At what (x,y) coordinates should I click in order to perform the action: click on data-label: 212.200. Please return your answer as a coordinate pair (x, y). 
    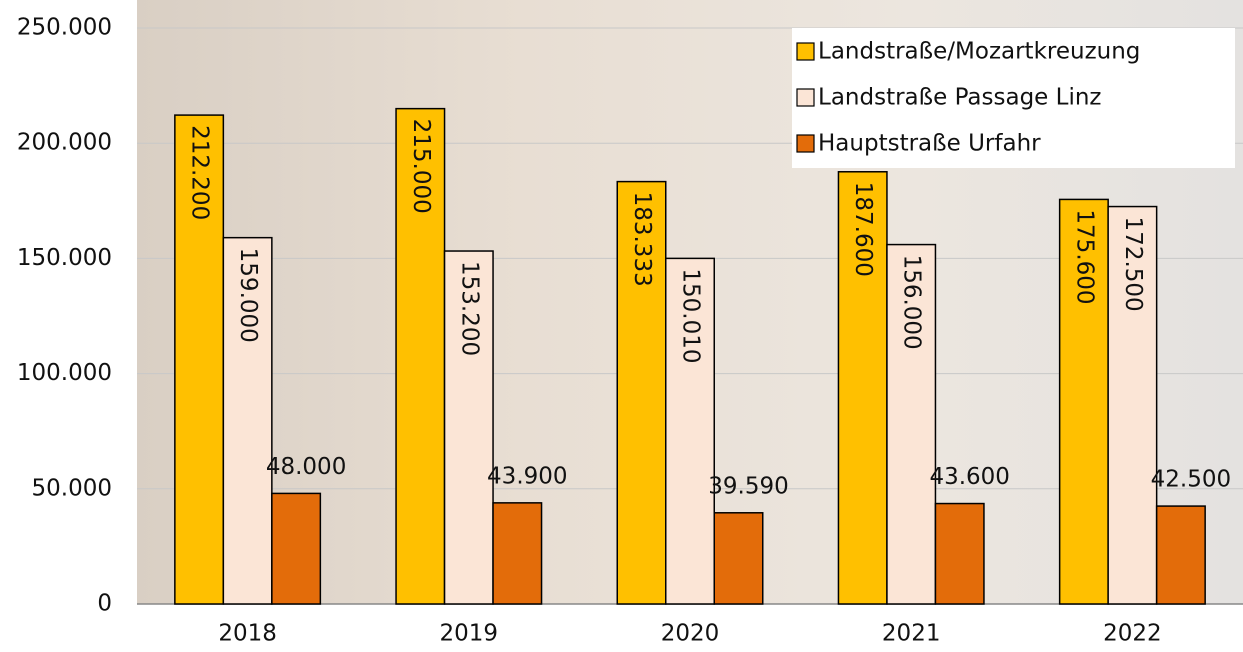
    Looking at the image, I should click on (200, 172).